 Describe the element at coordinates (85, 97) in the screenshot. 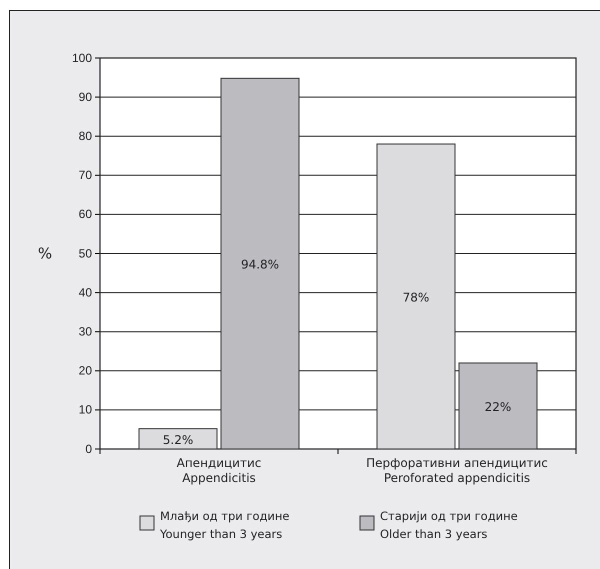

I see `y-tick-label: 90` at that location.